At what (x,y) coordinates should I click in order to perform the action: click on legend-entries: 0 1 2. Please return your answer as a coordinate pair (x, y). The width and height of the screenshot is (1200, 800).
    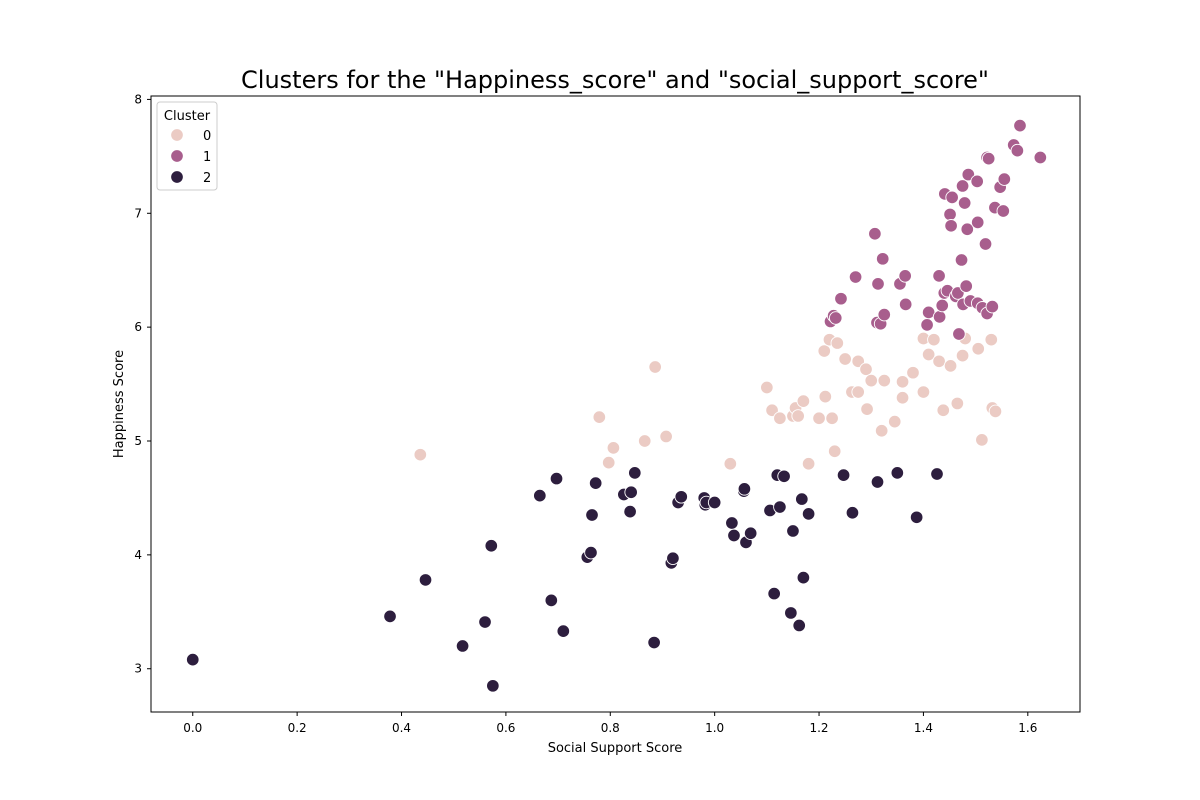
    Looking at the image, I should click on (190, 157).